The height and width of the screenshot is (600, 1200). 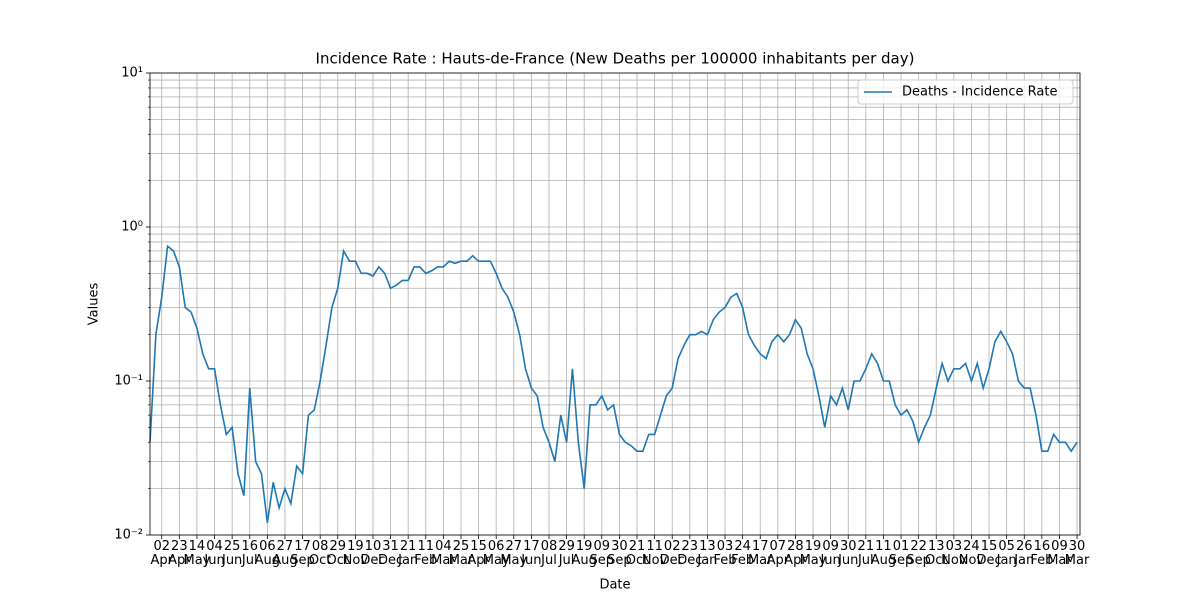 What do you see at coordinates (760, 553) in the screenshot?
I see `x-tick-label: 17 Mar` at bounding box center [760, 553].